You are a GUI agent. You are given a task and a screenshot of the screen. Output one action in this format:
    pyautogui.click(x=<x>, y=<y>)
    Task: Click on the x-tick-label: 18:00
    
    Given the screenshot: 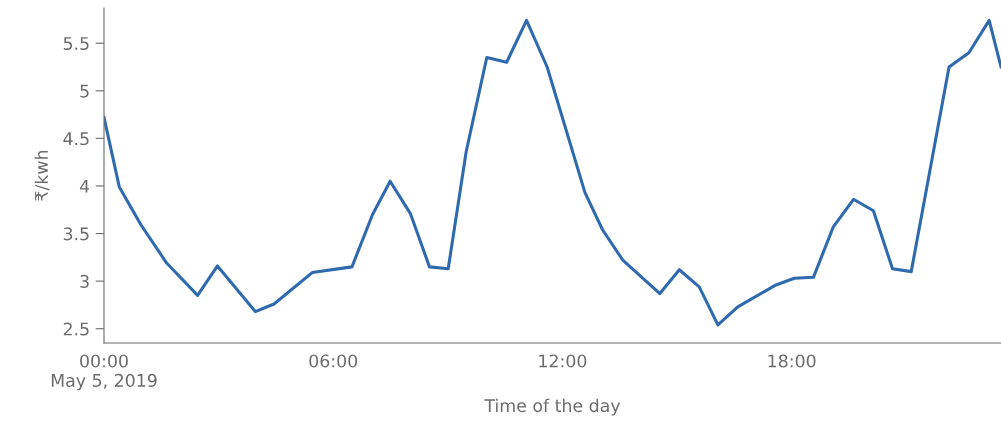 What is the action you would take?
    pyautogui.click(x=792, y=361)
    